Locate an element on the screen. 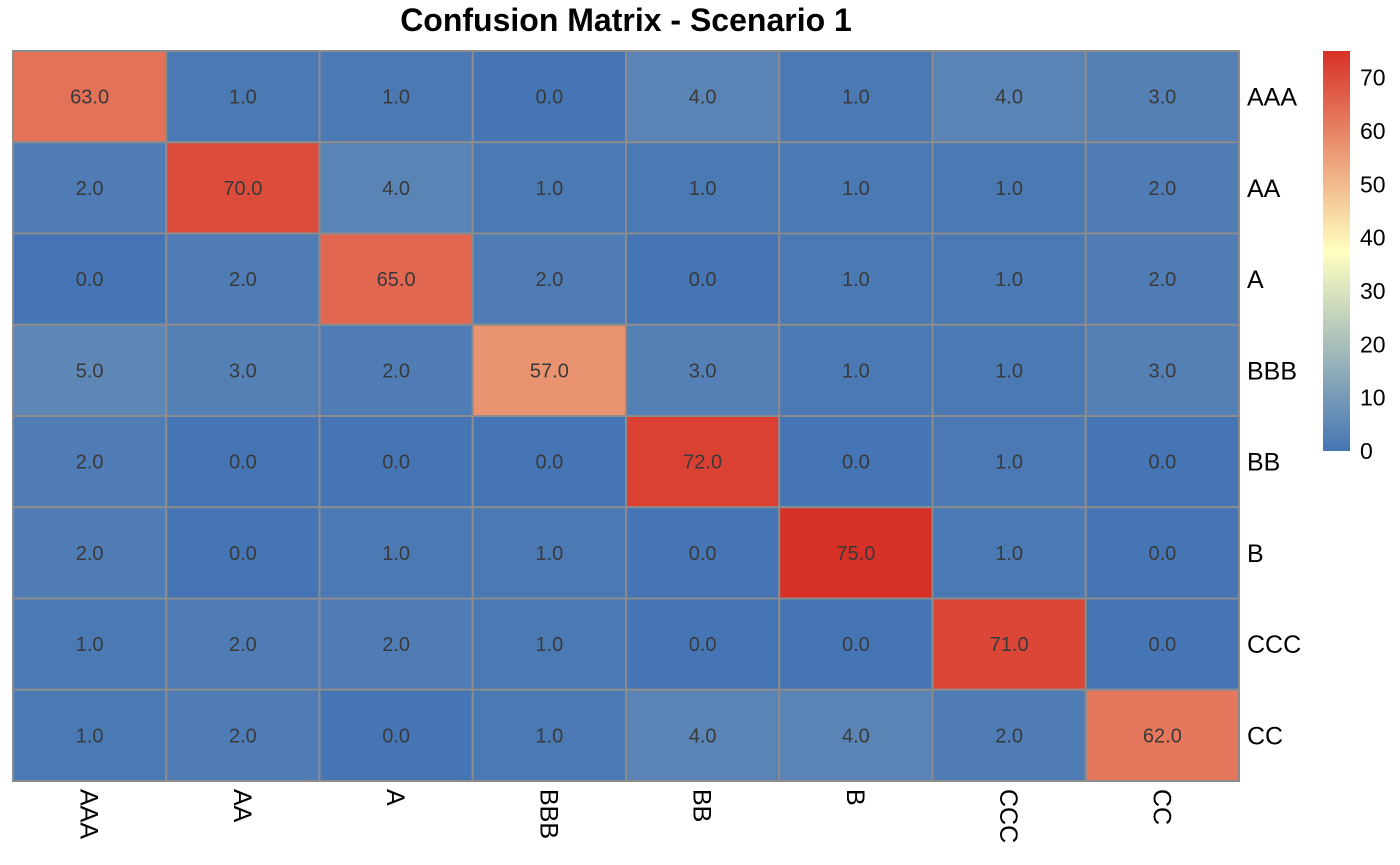  row-label: BBB is located at coordinates (1272, 371).